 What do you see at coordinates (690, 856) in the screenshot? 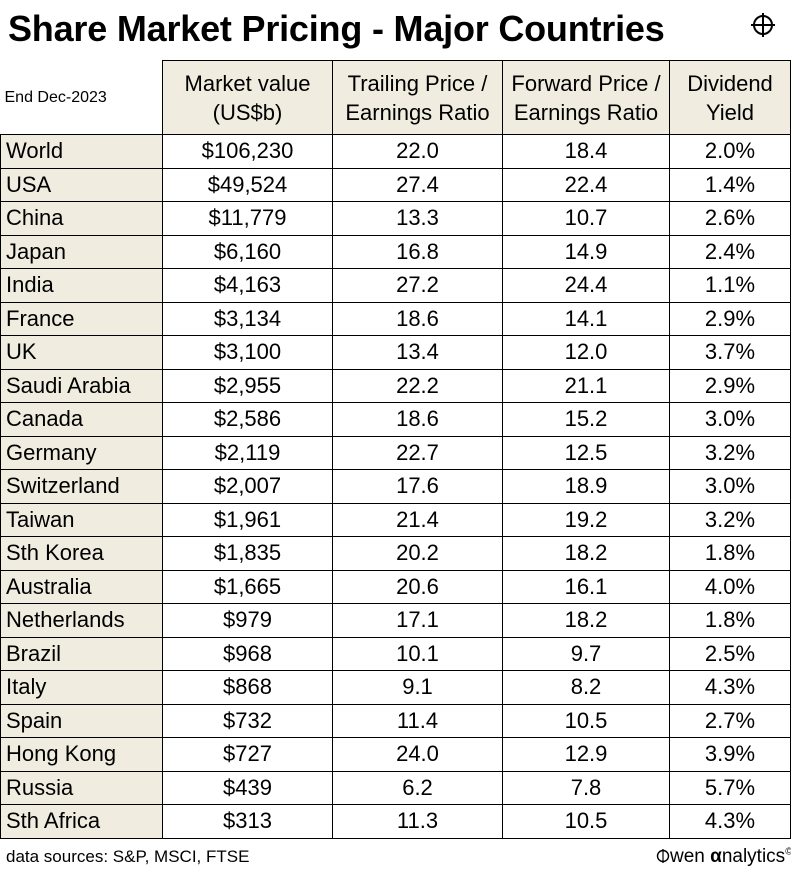
I see `brand-prefix: wen` at bounding box center [690, 856].